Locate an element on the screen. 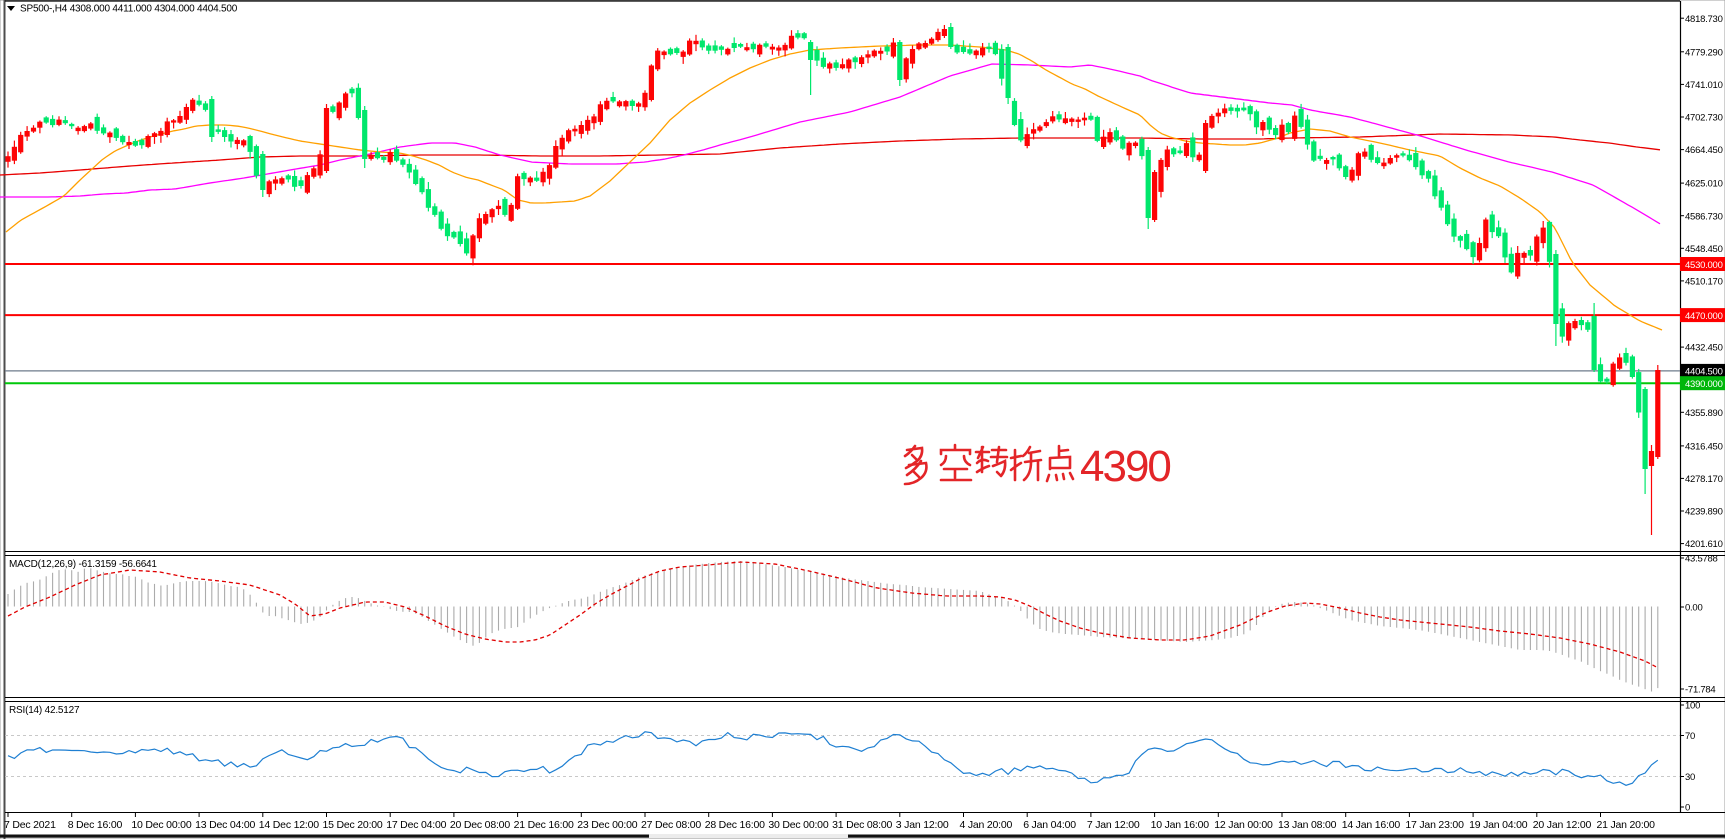 This screenshot has width=1725, height=839. svg-text: 4278.170 is located at coordinates (1704, 479).